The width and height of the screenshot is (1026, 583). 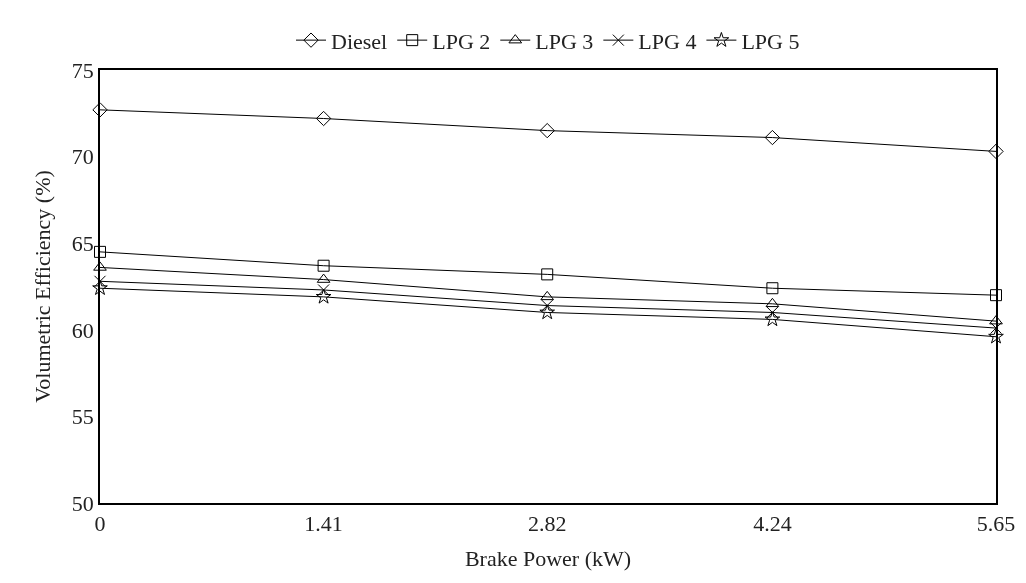 I want to click on y-axis-title: Volumetric Efficiency (%), so click(x=43, y=286).